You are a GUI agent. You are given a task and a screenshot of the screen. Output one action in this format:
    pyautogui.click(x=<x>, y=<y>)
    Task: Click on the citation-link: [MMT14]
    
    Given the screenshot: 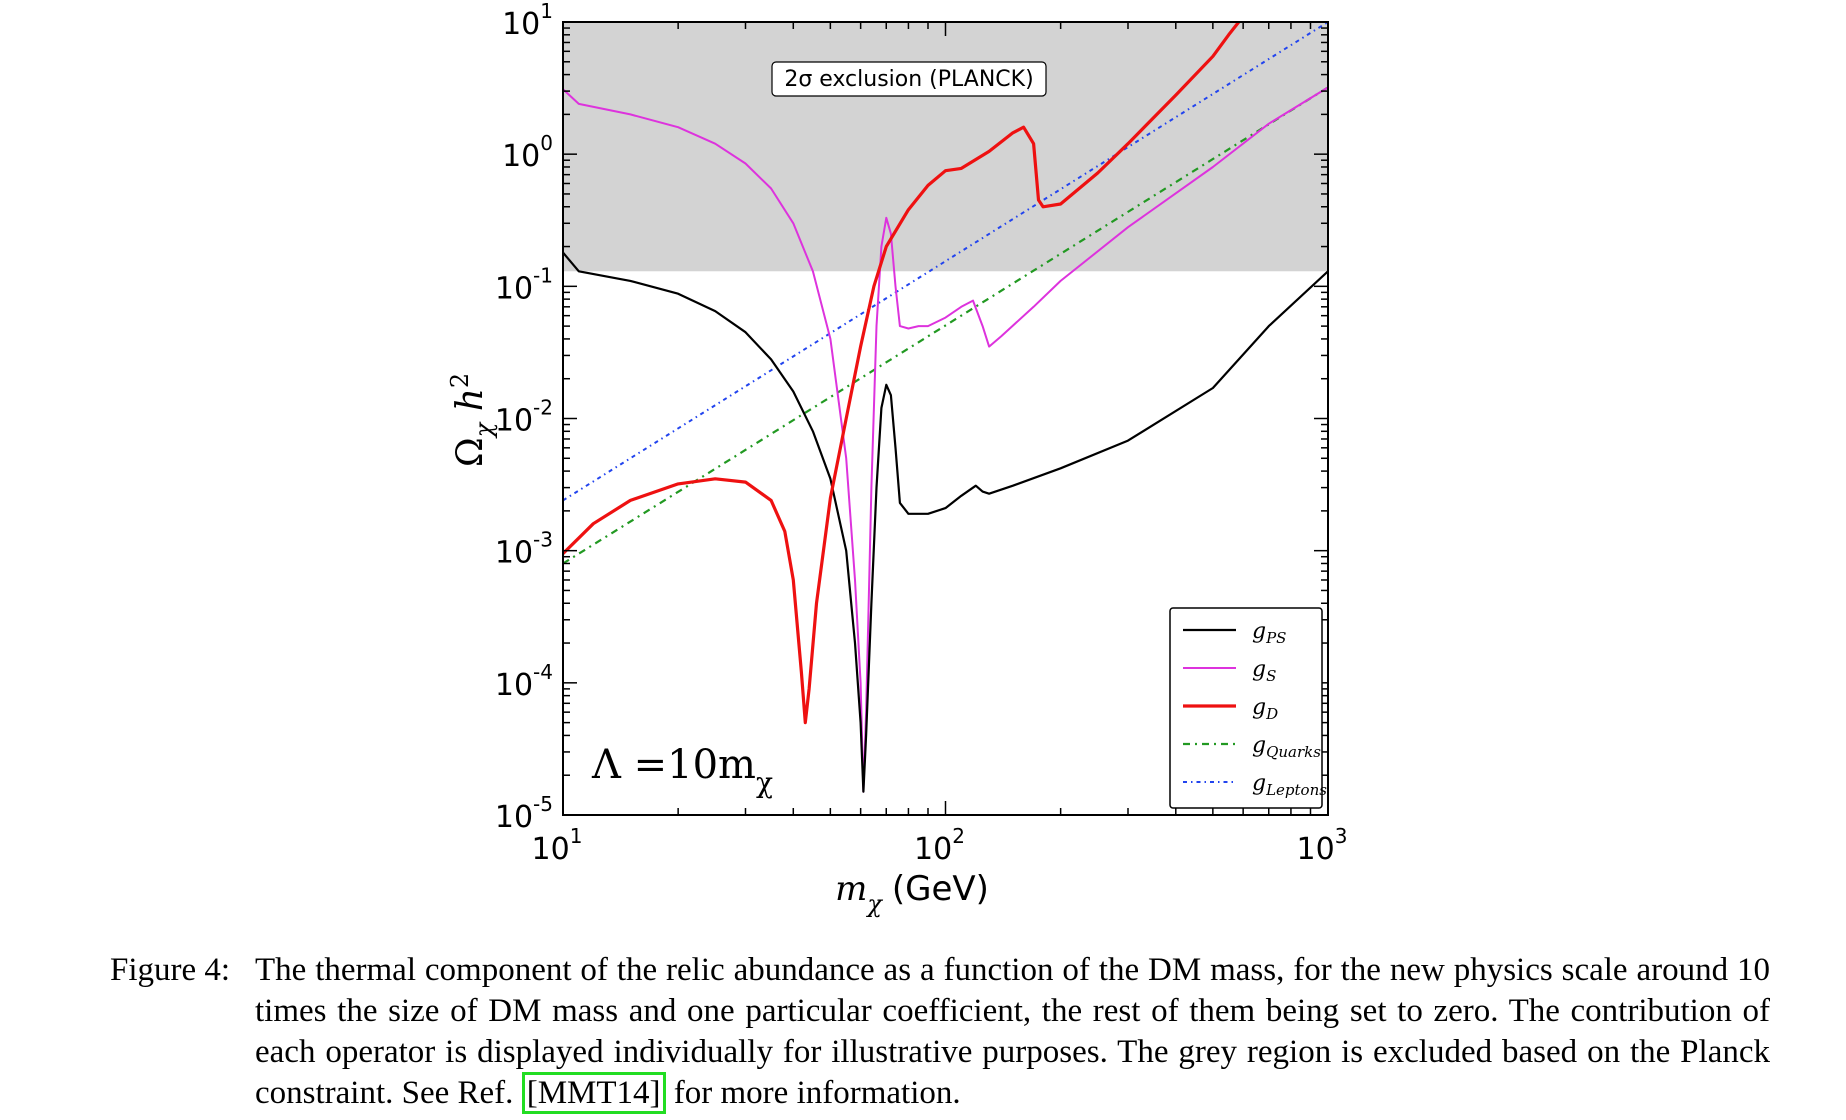 What is the action you would take?
    pyautogui.click(x=593, y=1093)
    